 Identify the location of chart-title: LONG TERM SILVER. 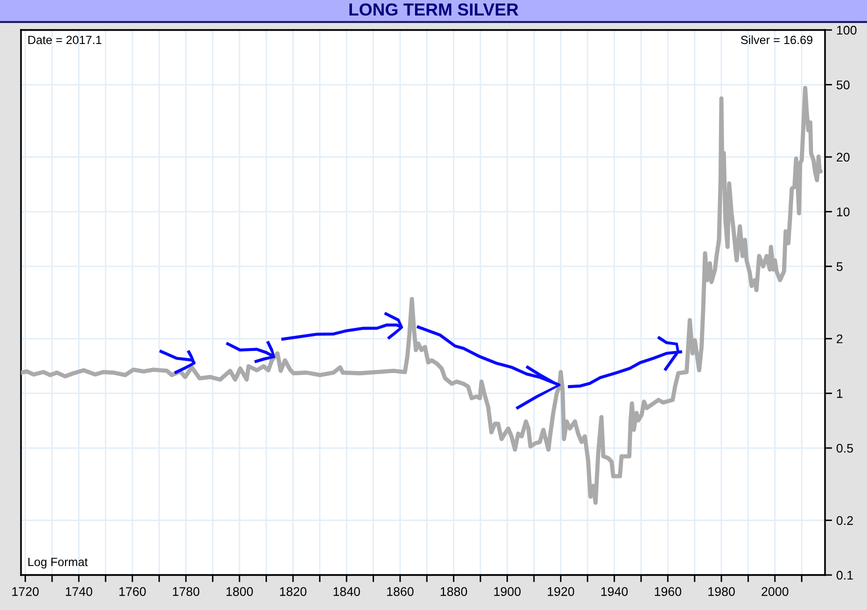
(433, 9).